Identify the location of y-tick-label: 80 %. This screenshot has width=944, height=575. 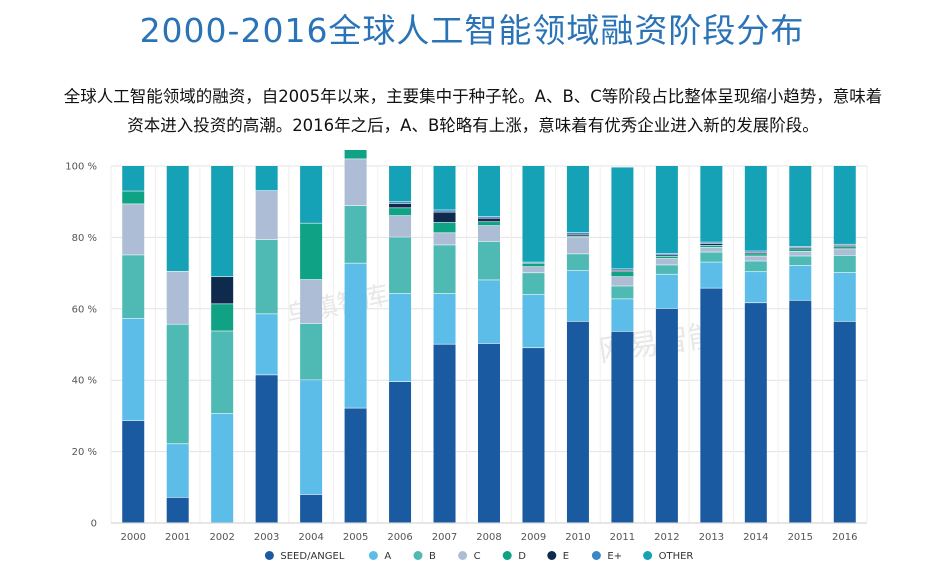
(84, 238).